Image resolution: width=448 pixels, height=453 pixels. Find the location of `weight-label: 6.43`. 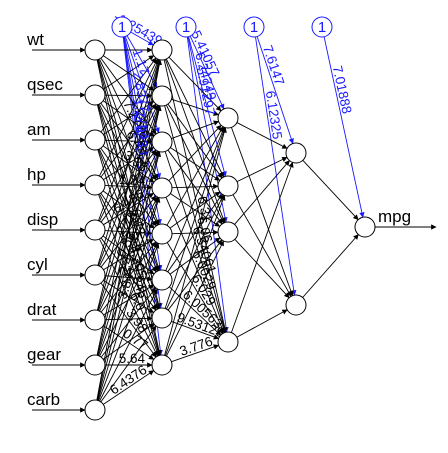

weight-label: 6.43 is located at coordinates (138, 221).